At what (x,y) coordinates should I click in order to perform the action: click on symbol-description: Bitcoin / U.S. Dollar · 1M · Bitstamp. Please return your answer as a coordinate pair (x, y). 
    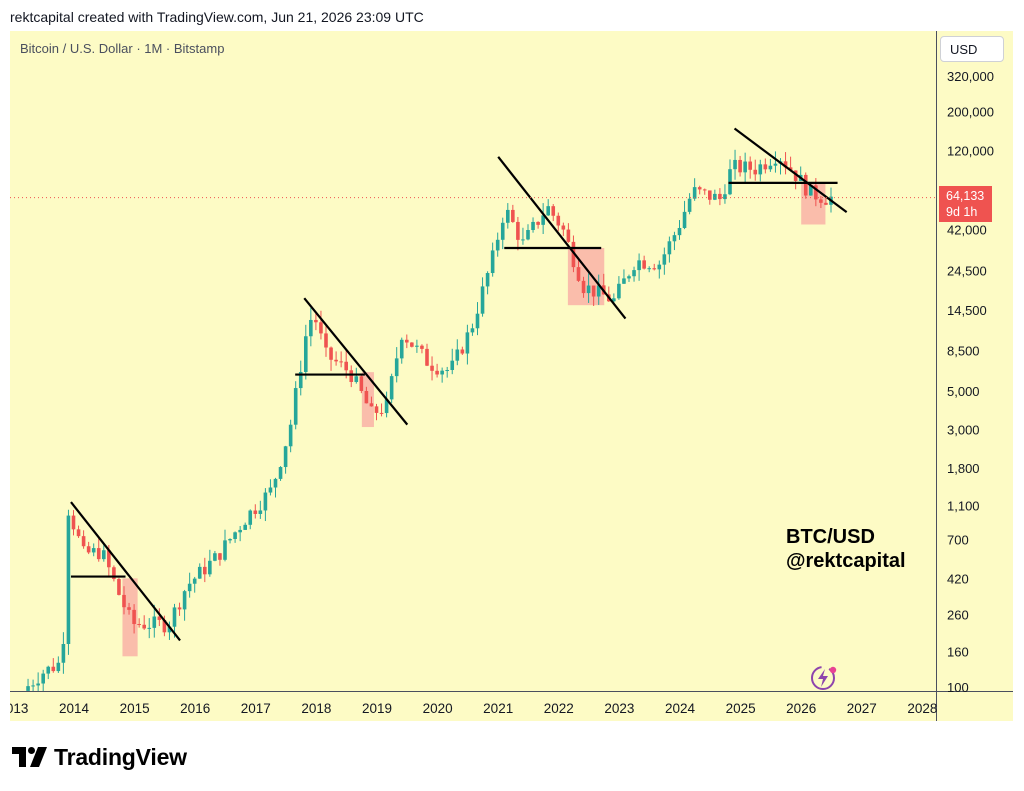
    Looking at the image, I should click on (122, 48).